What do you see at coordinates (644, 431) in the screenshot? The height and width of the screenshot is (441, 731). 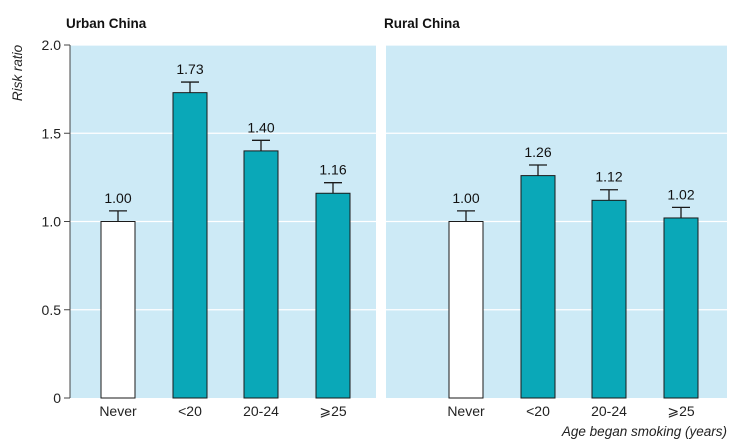 I see `x-axis-title: Age began smoking (years)` at bounding box center [644, 431].